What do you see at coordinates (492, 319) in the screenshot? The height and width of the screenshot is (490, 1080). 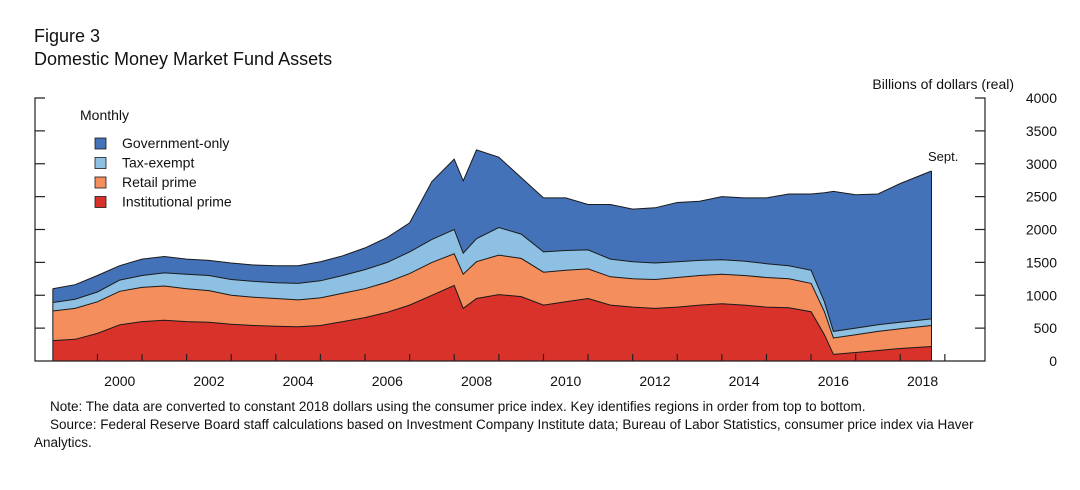 I see `boundary-institutional-prime` at bounding box center [492, 319].